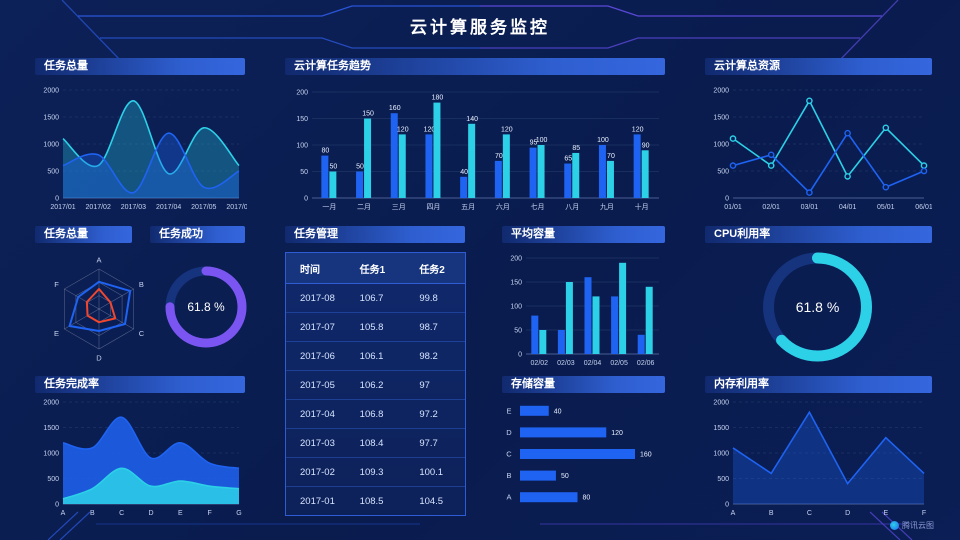 The image size is (960, 540). What do you see at coordinates (372, 270) in the screenshot?
I see `table-header-cell: 任务1` at bounding box center [372, 270].